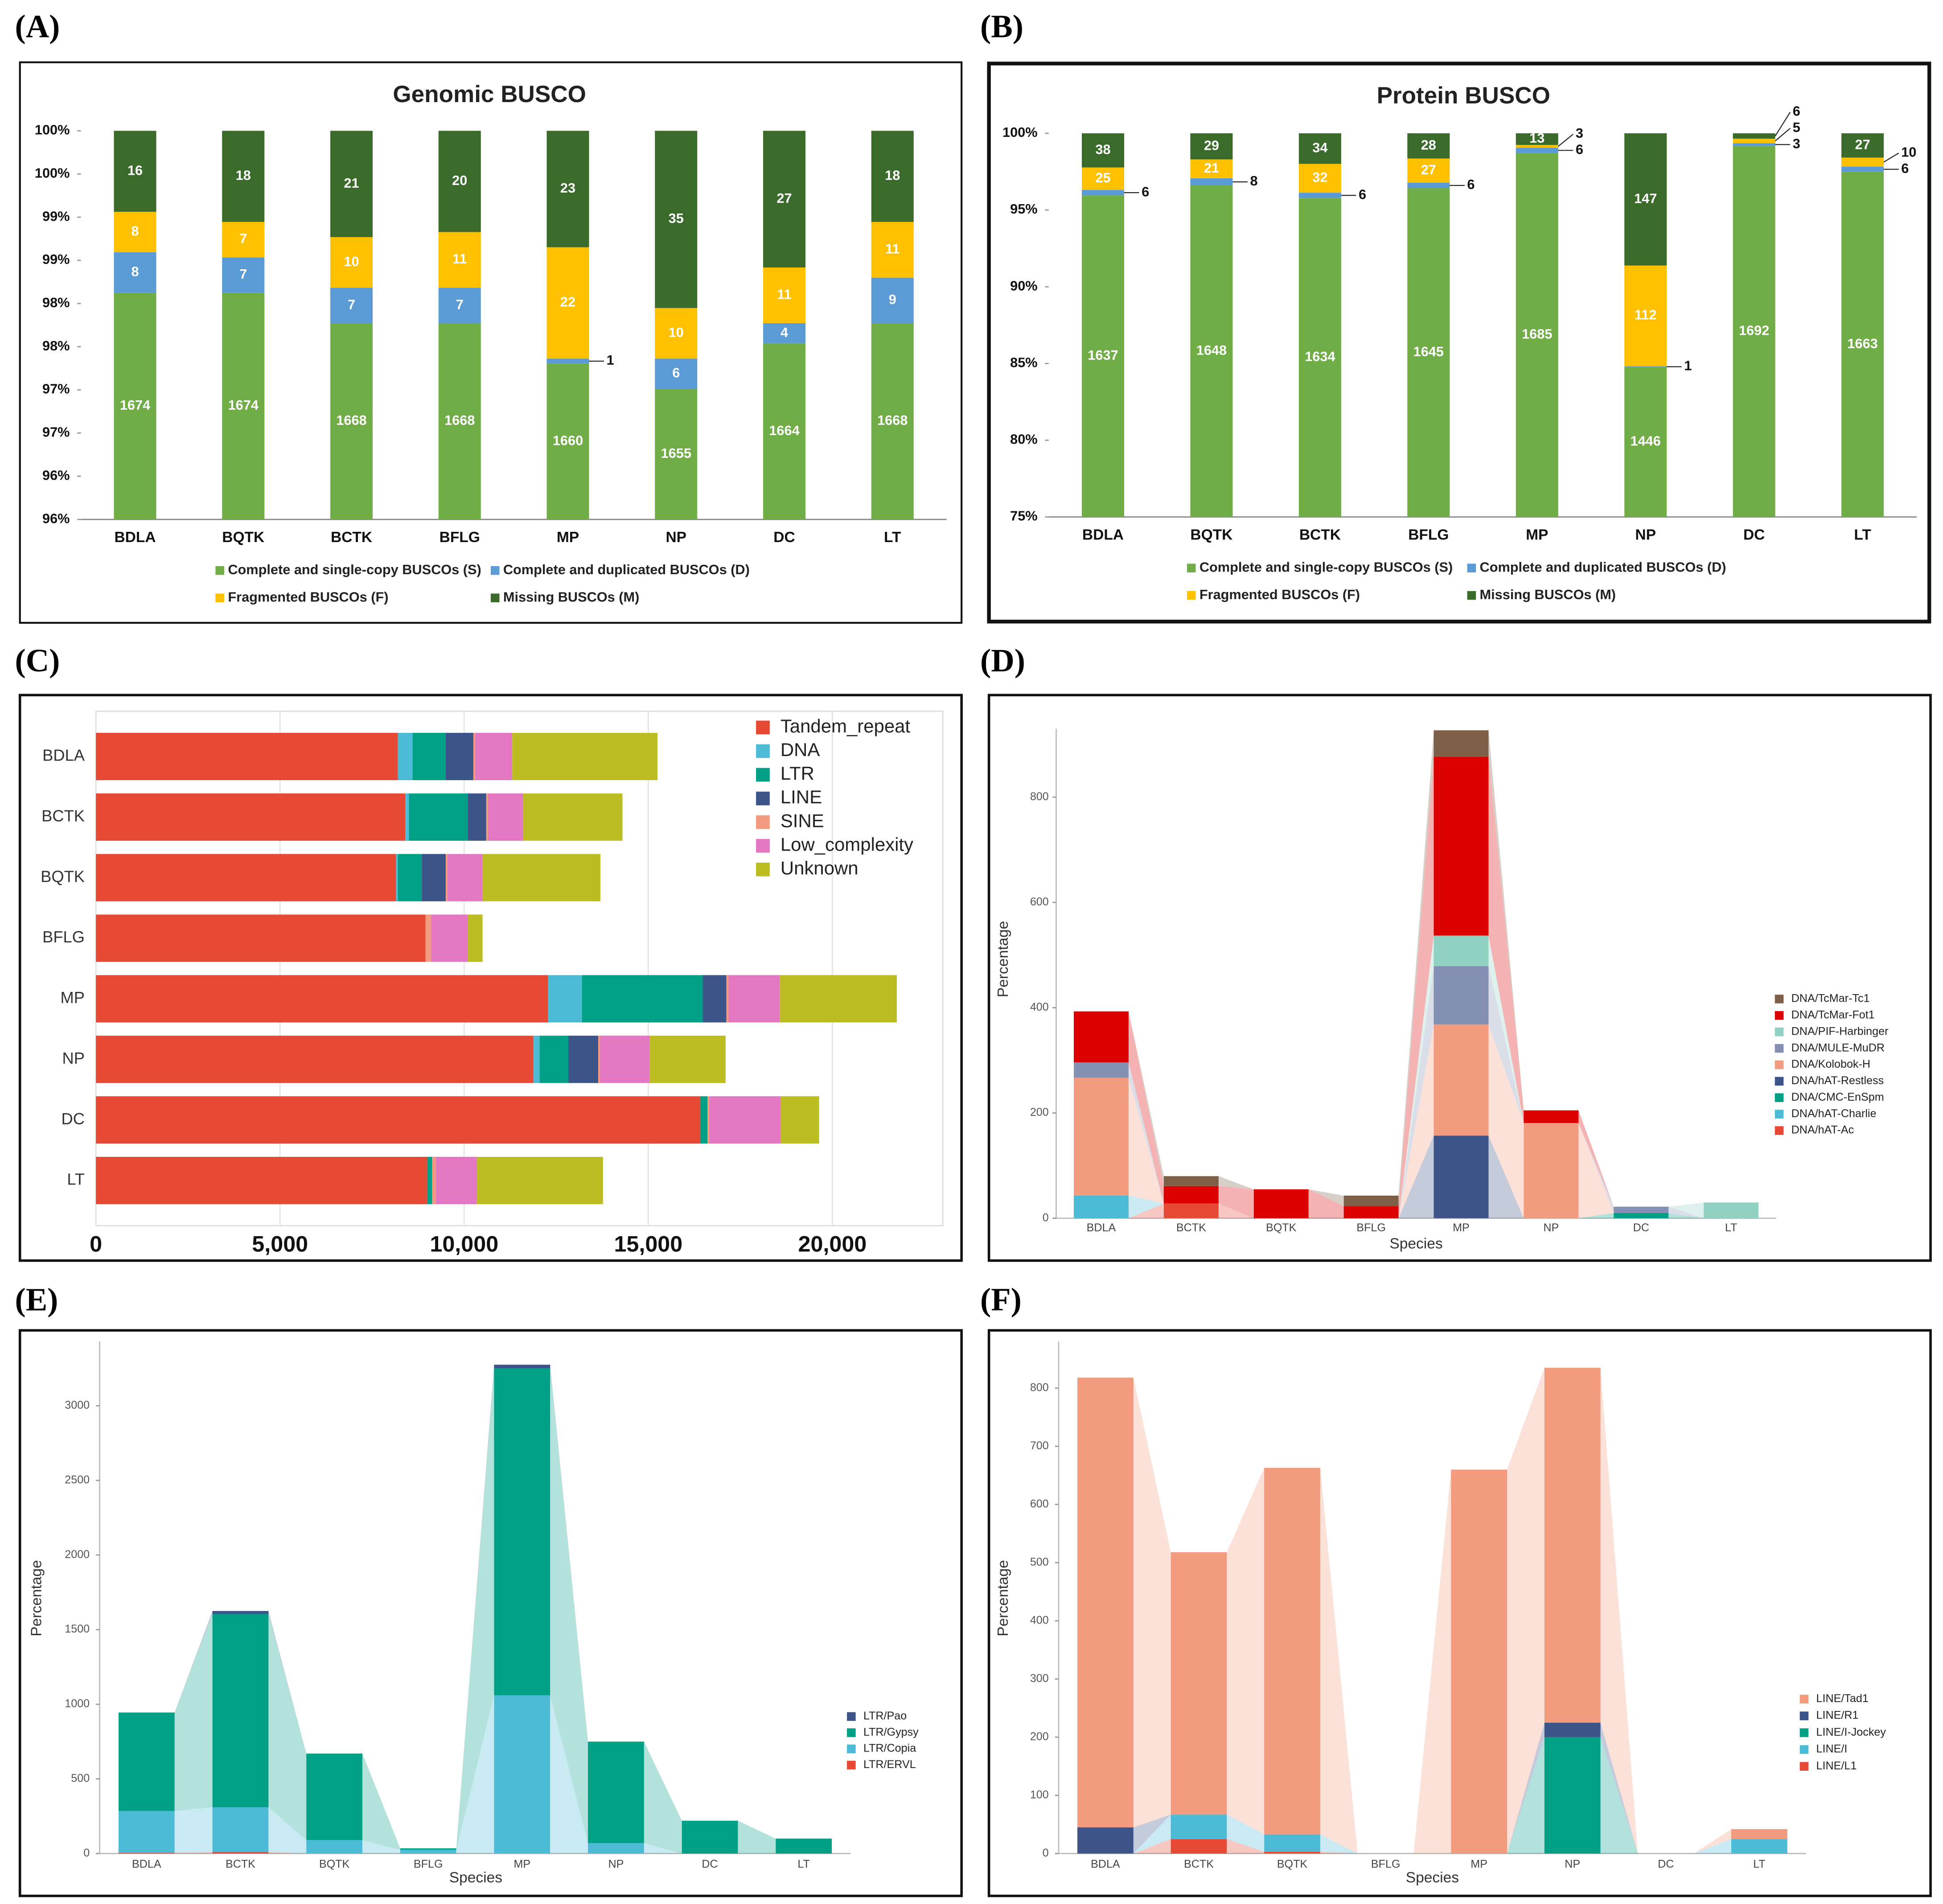 The height and width of the screenshot is (1904, 1943). I want to click on legend-label: DNA/PIF-Harbinger, so click(1840, 1031).